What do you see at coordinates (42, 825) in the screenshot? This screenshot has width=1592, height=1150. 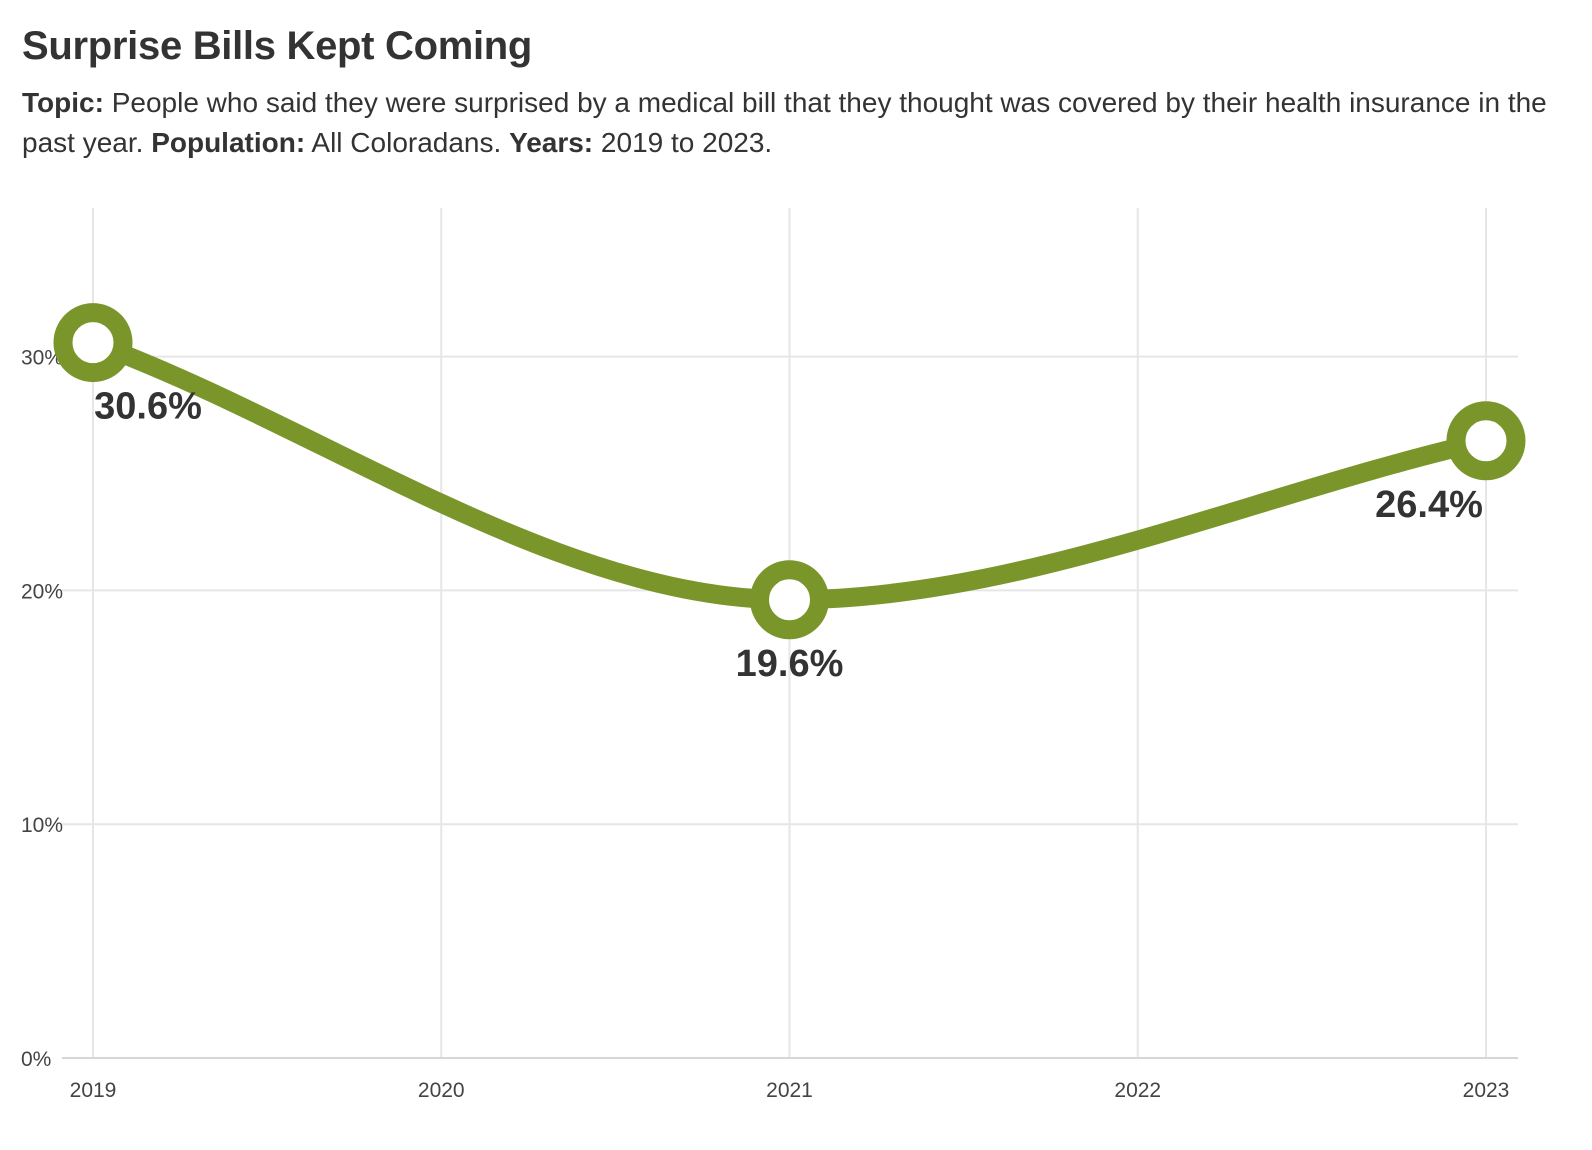 I see `y-tick-label-10: 10%` at bounding box center [42, 825].